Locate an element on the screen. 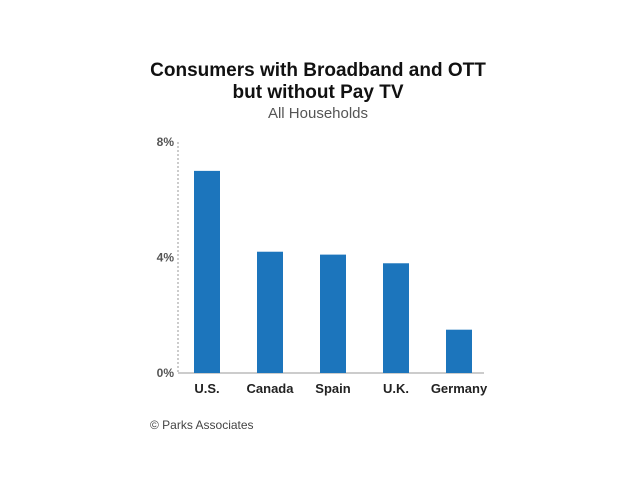  x-tick-label: U.S. is located at coordinates (206, 388).